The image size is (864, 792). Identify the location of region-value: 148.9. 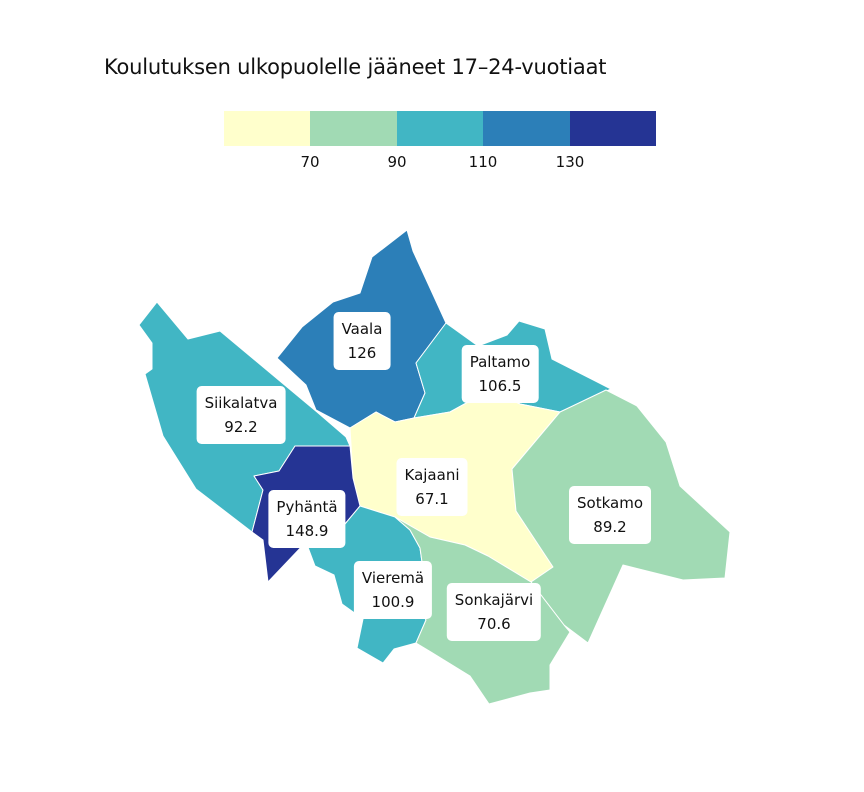
(307, 531).